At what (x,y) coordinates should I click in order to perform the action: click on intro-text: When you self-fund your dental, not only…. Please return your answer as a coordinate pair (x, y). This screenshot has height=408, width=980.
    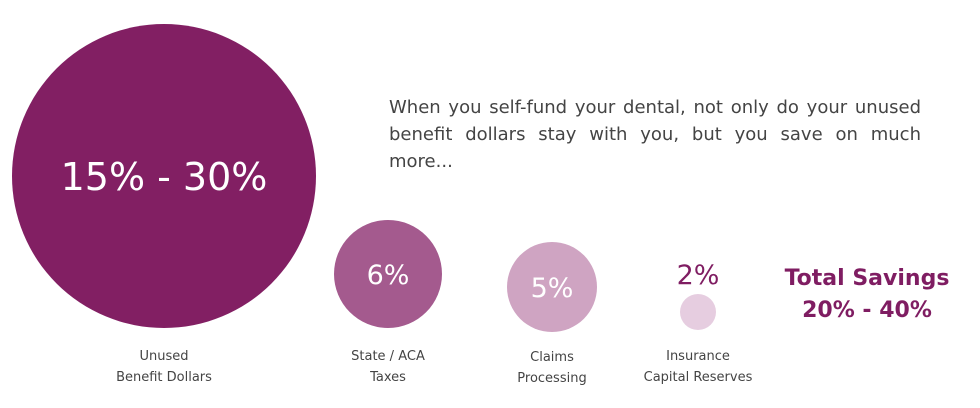
    Looking at the image, I should click on (655, 134).